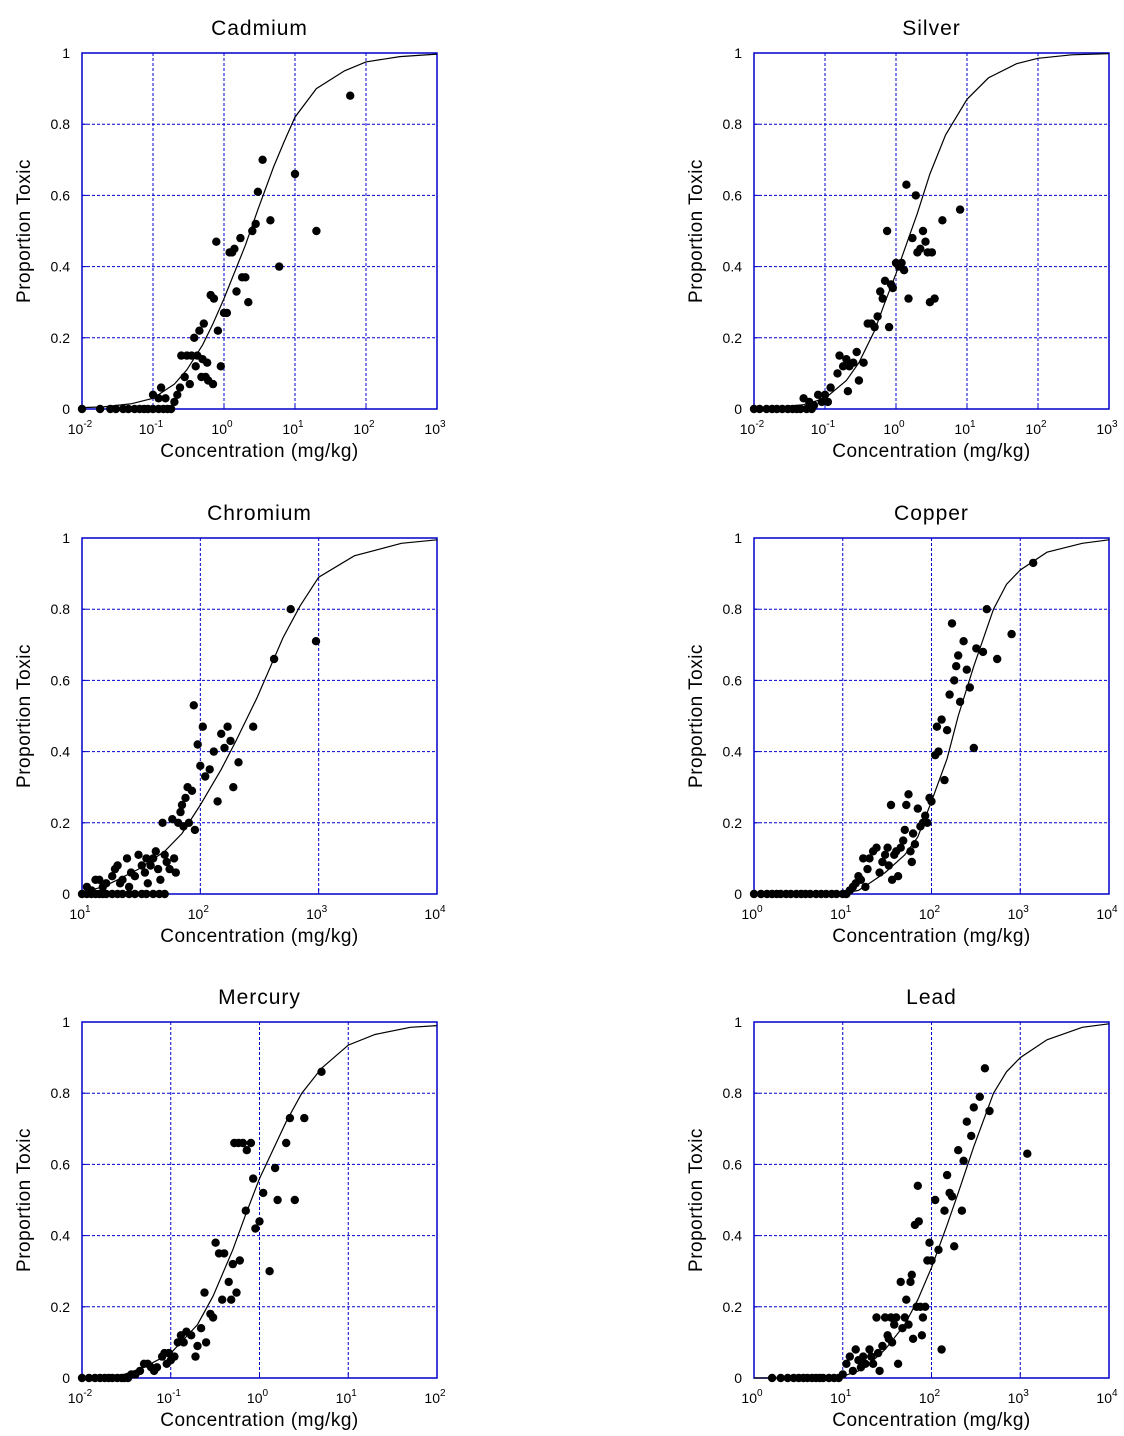 The image size is (1124, 1436). I want to click on x-tick-exponent: 2, so click(938, 1393).